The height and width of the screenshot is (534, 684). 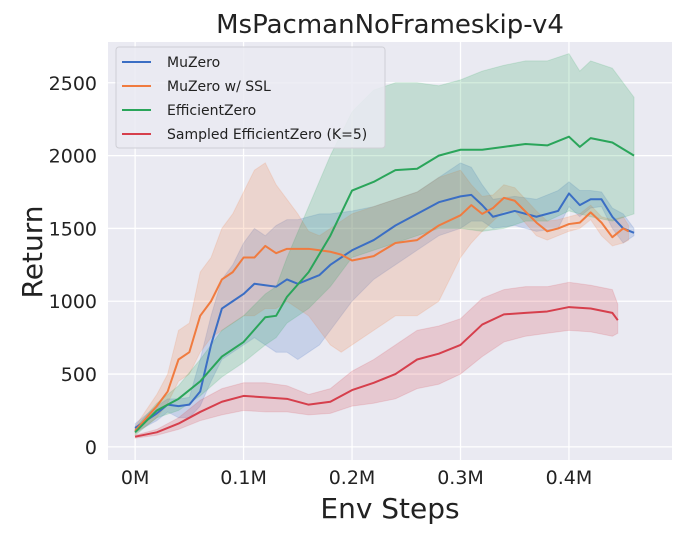 What do you see at coordinates (73, 157) in the screenshot?
I see `y-tick-label: 2000` at bounding box center [73, 157].